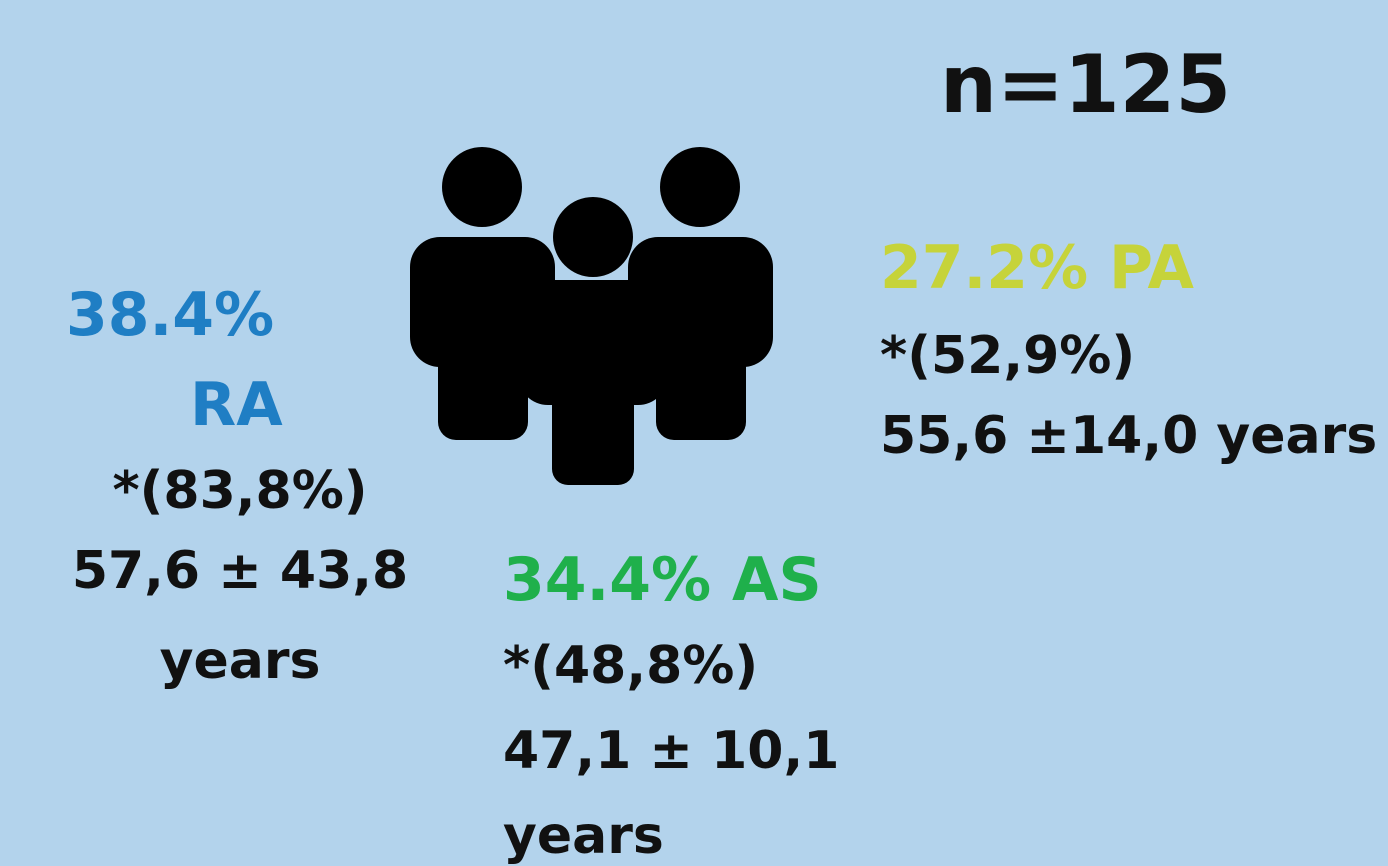  Describe the element at coordinates (240, 661) in the screenshot. I see `ra-unit: years` at that location.